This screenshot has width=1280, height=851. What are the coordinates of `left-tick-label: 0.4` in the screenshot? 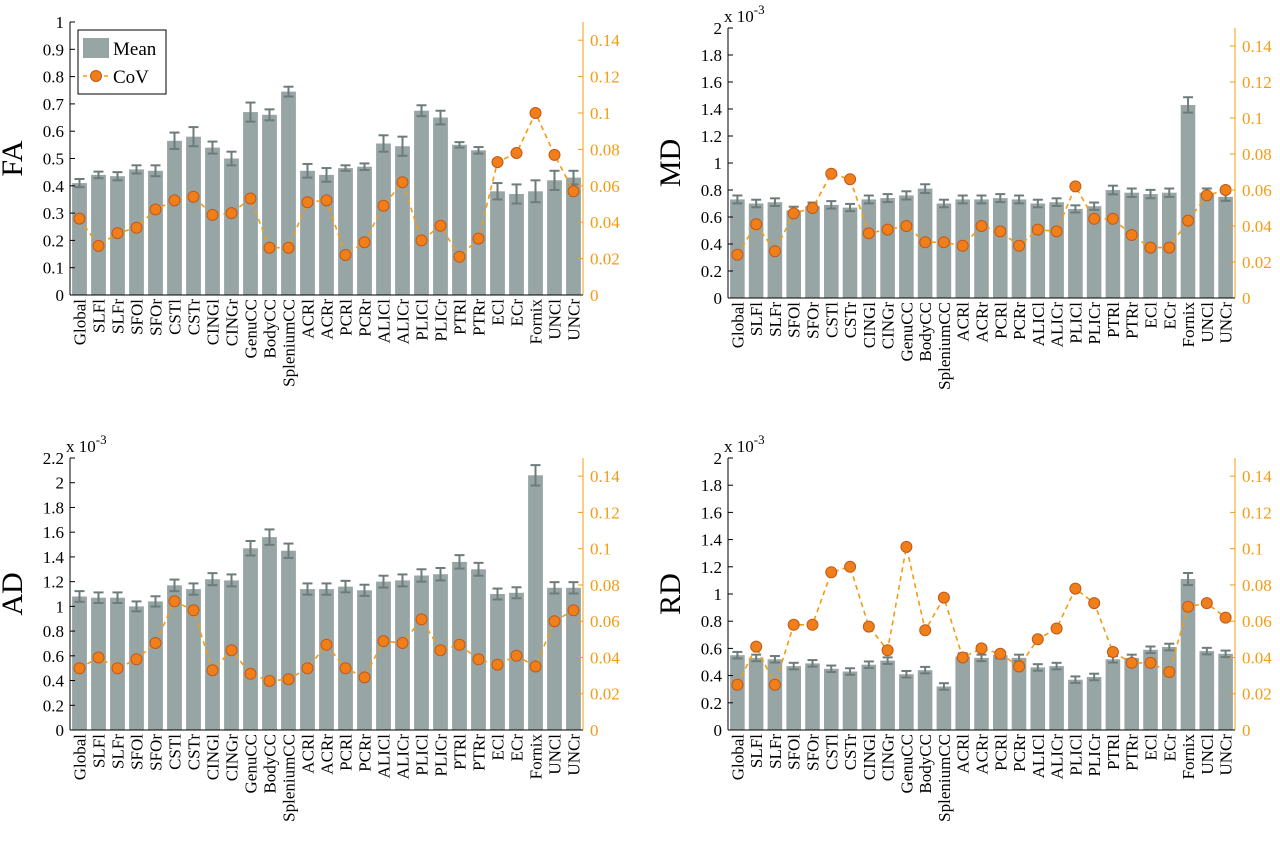 It's located at (54, 681).